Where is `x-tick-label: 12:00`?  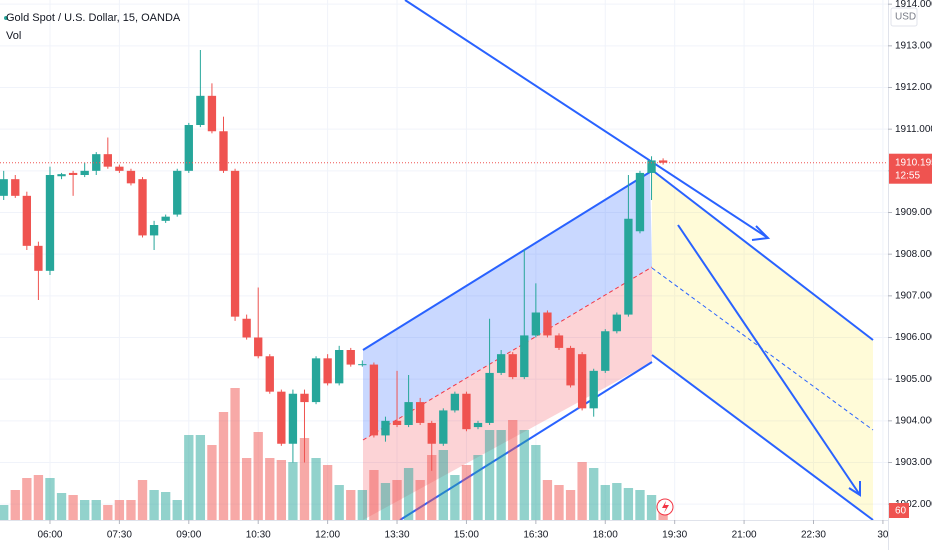 x-tick-label: 12:00 is located at coordinates (327, 535).